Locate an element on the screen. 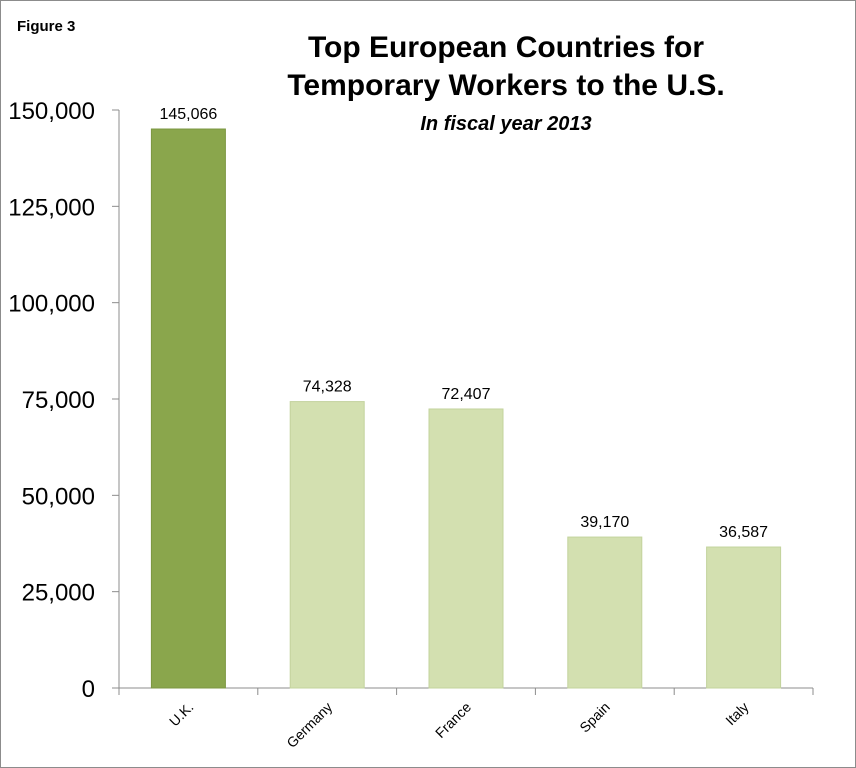  x-tick-label: France is located at coordinates (453, 720).